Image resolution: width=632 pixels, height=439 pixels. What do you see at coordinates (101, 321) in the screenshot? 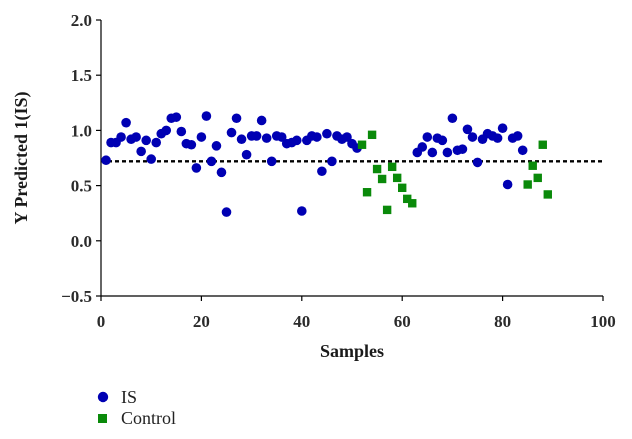
I see `x-tick-label: 0` at bounding box center [101, 321].